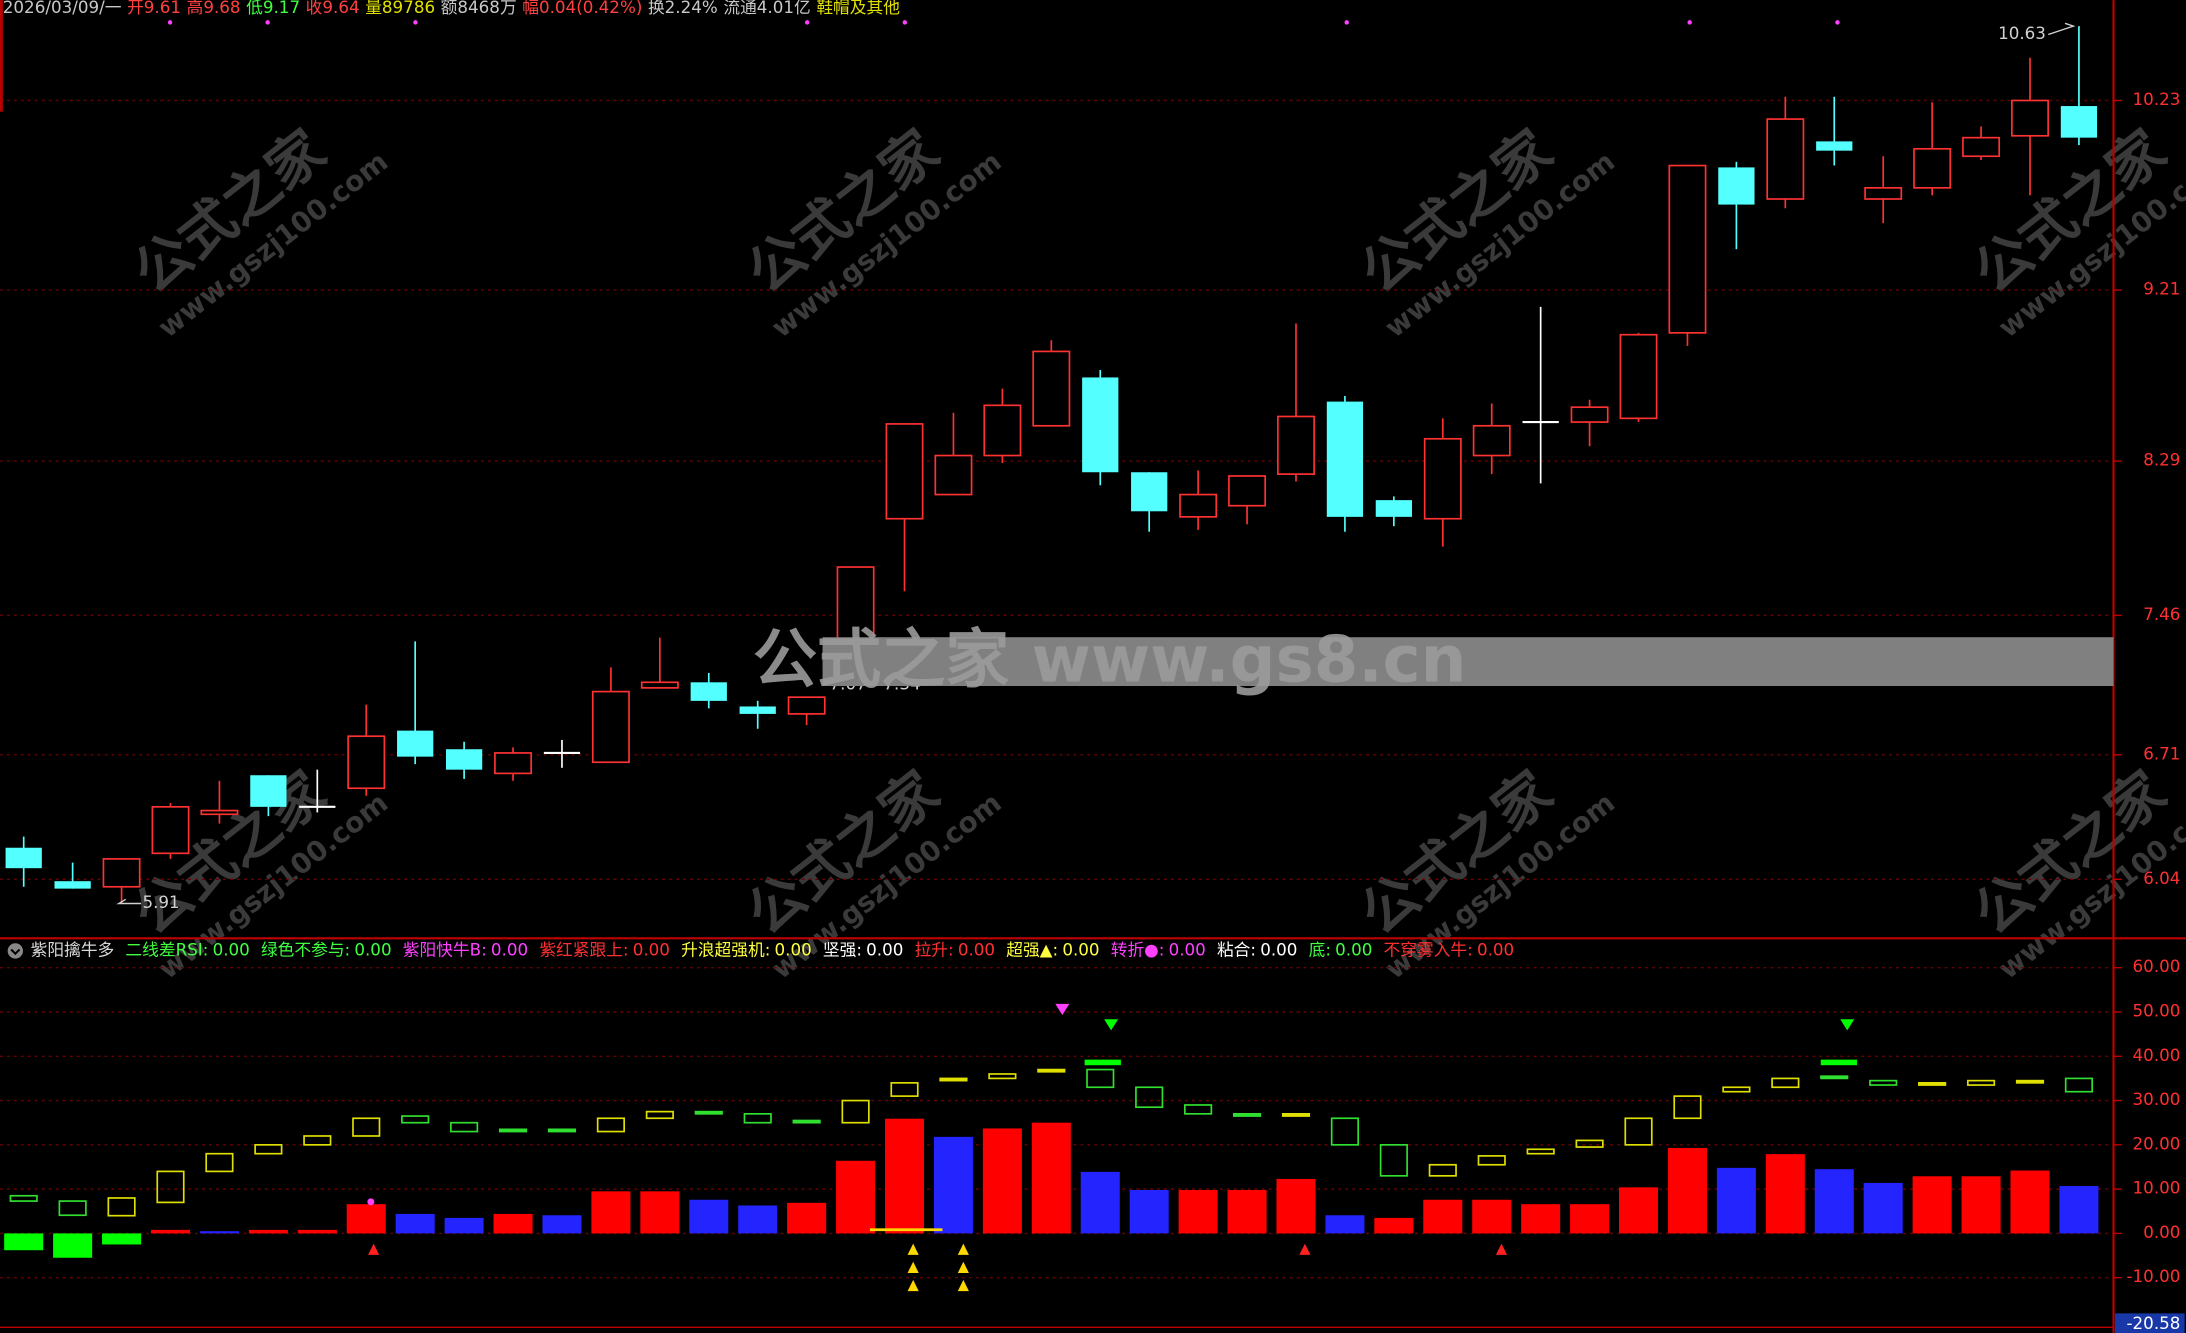  I want to click on legend-name: 转折●:, so click(1138, 949).